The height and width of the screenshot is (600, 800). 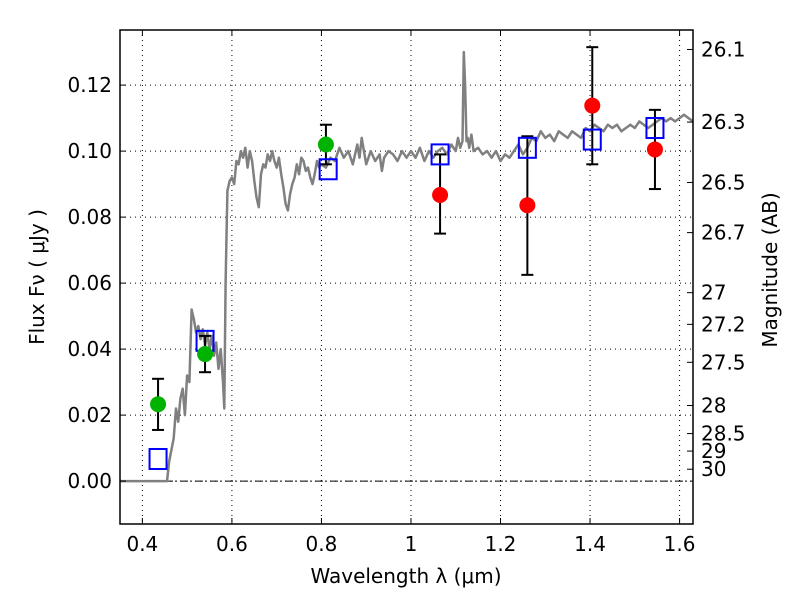 I want to click on y-tick-label: 0.00, so click(x=89, y=481).